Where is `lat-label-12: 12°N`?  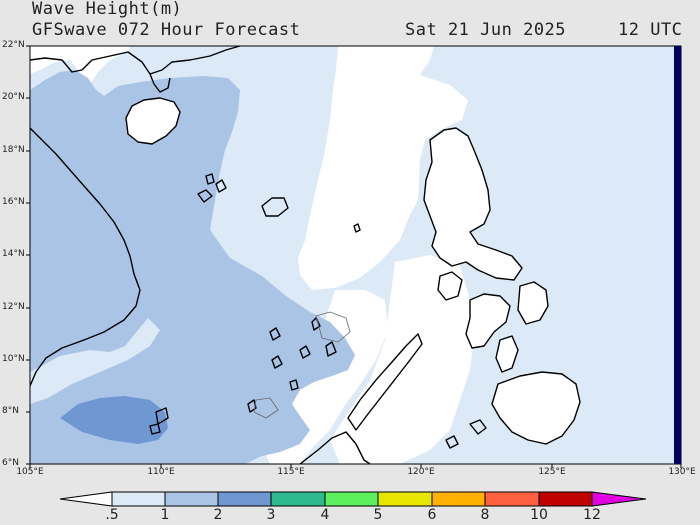 lat-label-12: 12°N is located at coordinates (13, 307).